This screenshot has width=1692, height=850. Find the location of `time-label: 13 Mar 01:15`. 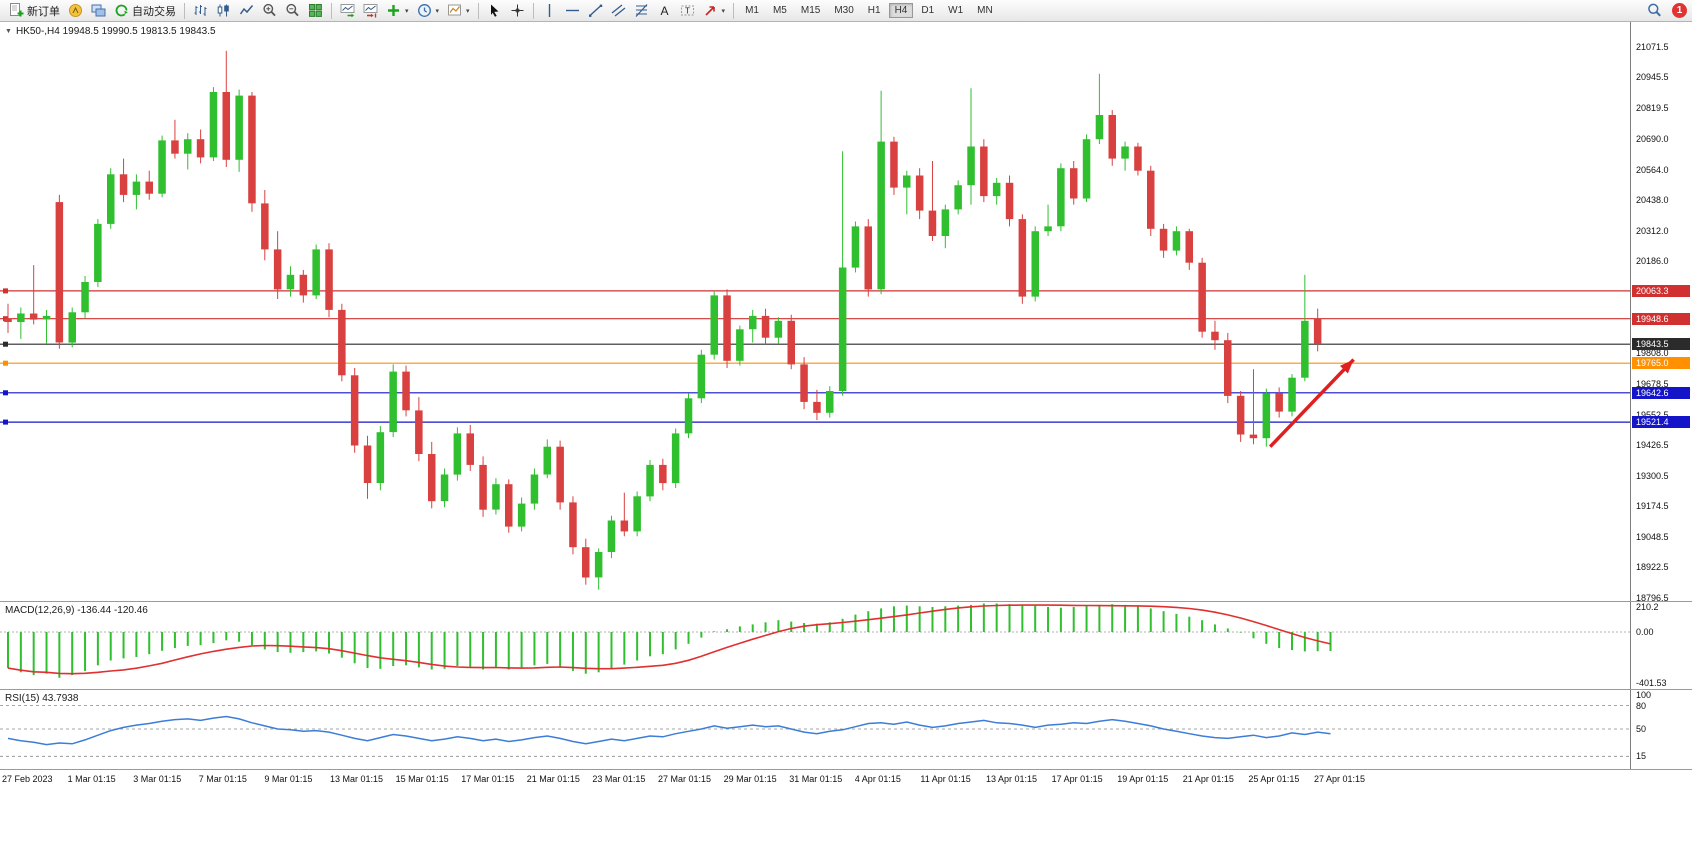

time-label: 13 Mar 01:15 is located at coordinates (357, 779).